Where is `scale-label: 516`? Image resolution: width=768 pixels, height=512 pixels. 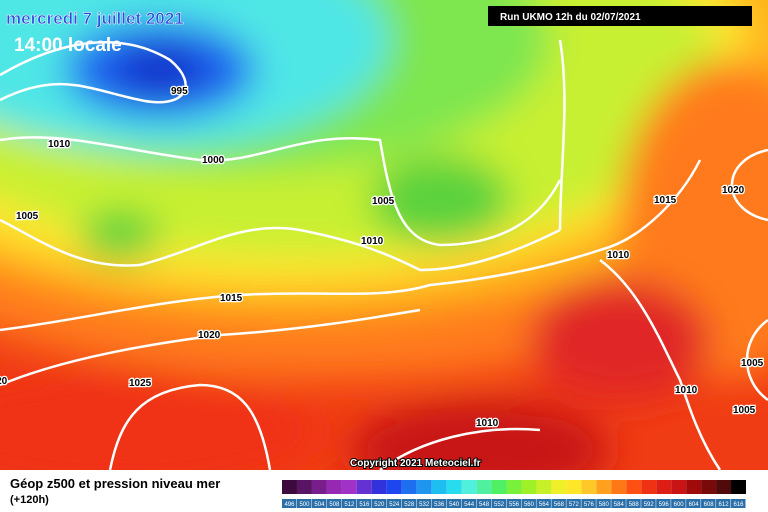 scale-label: 516 is located at coordinates (364, 505).